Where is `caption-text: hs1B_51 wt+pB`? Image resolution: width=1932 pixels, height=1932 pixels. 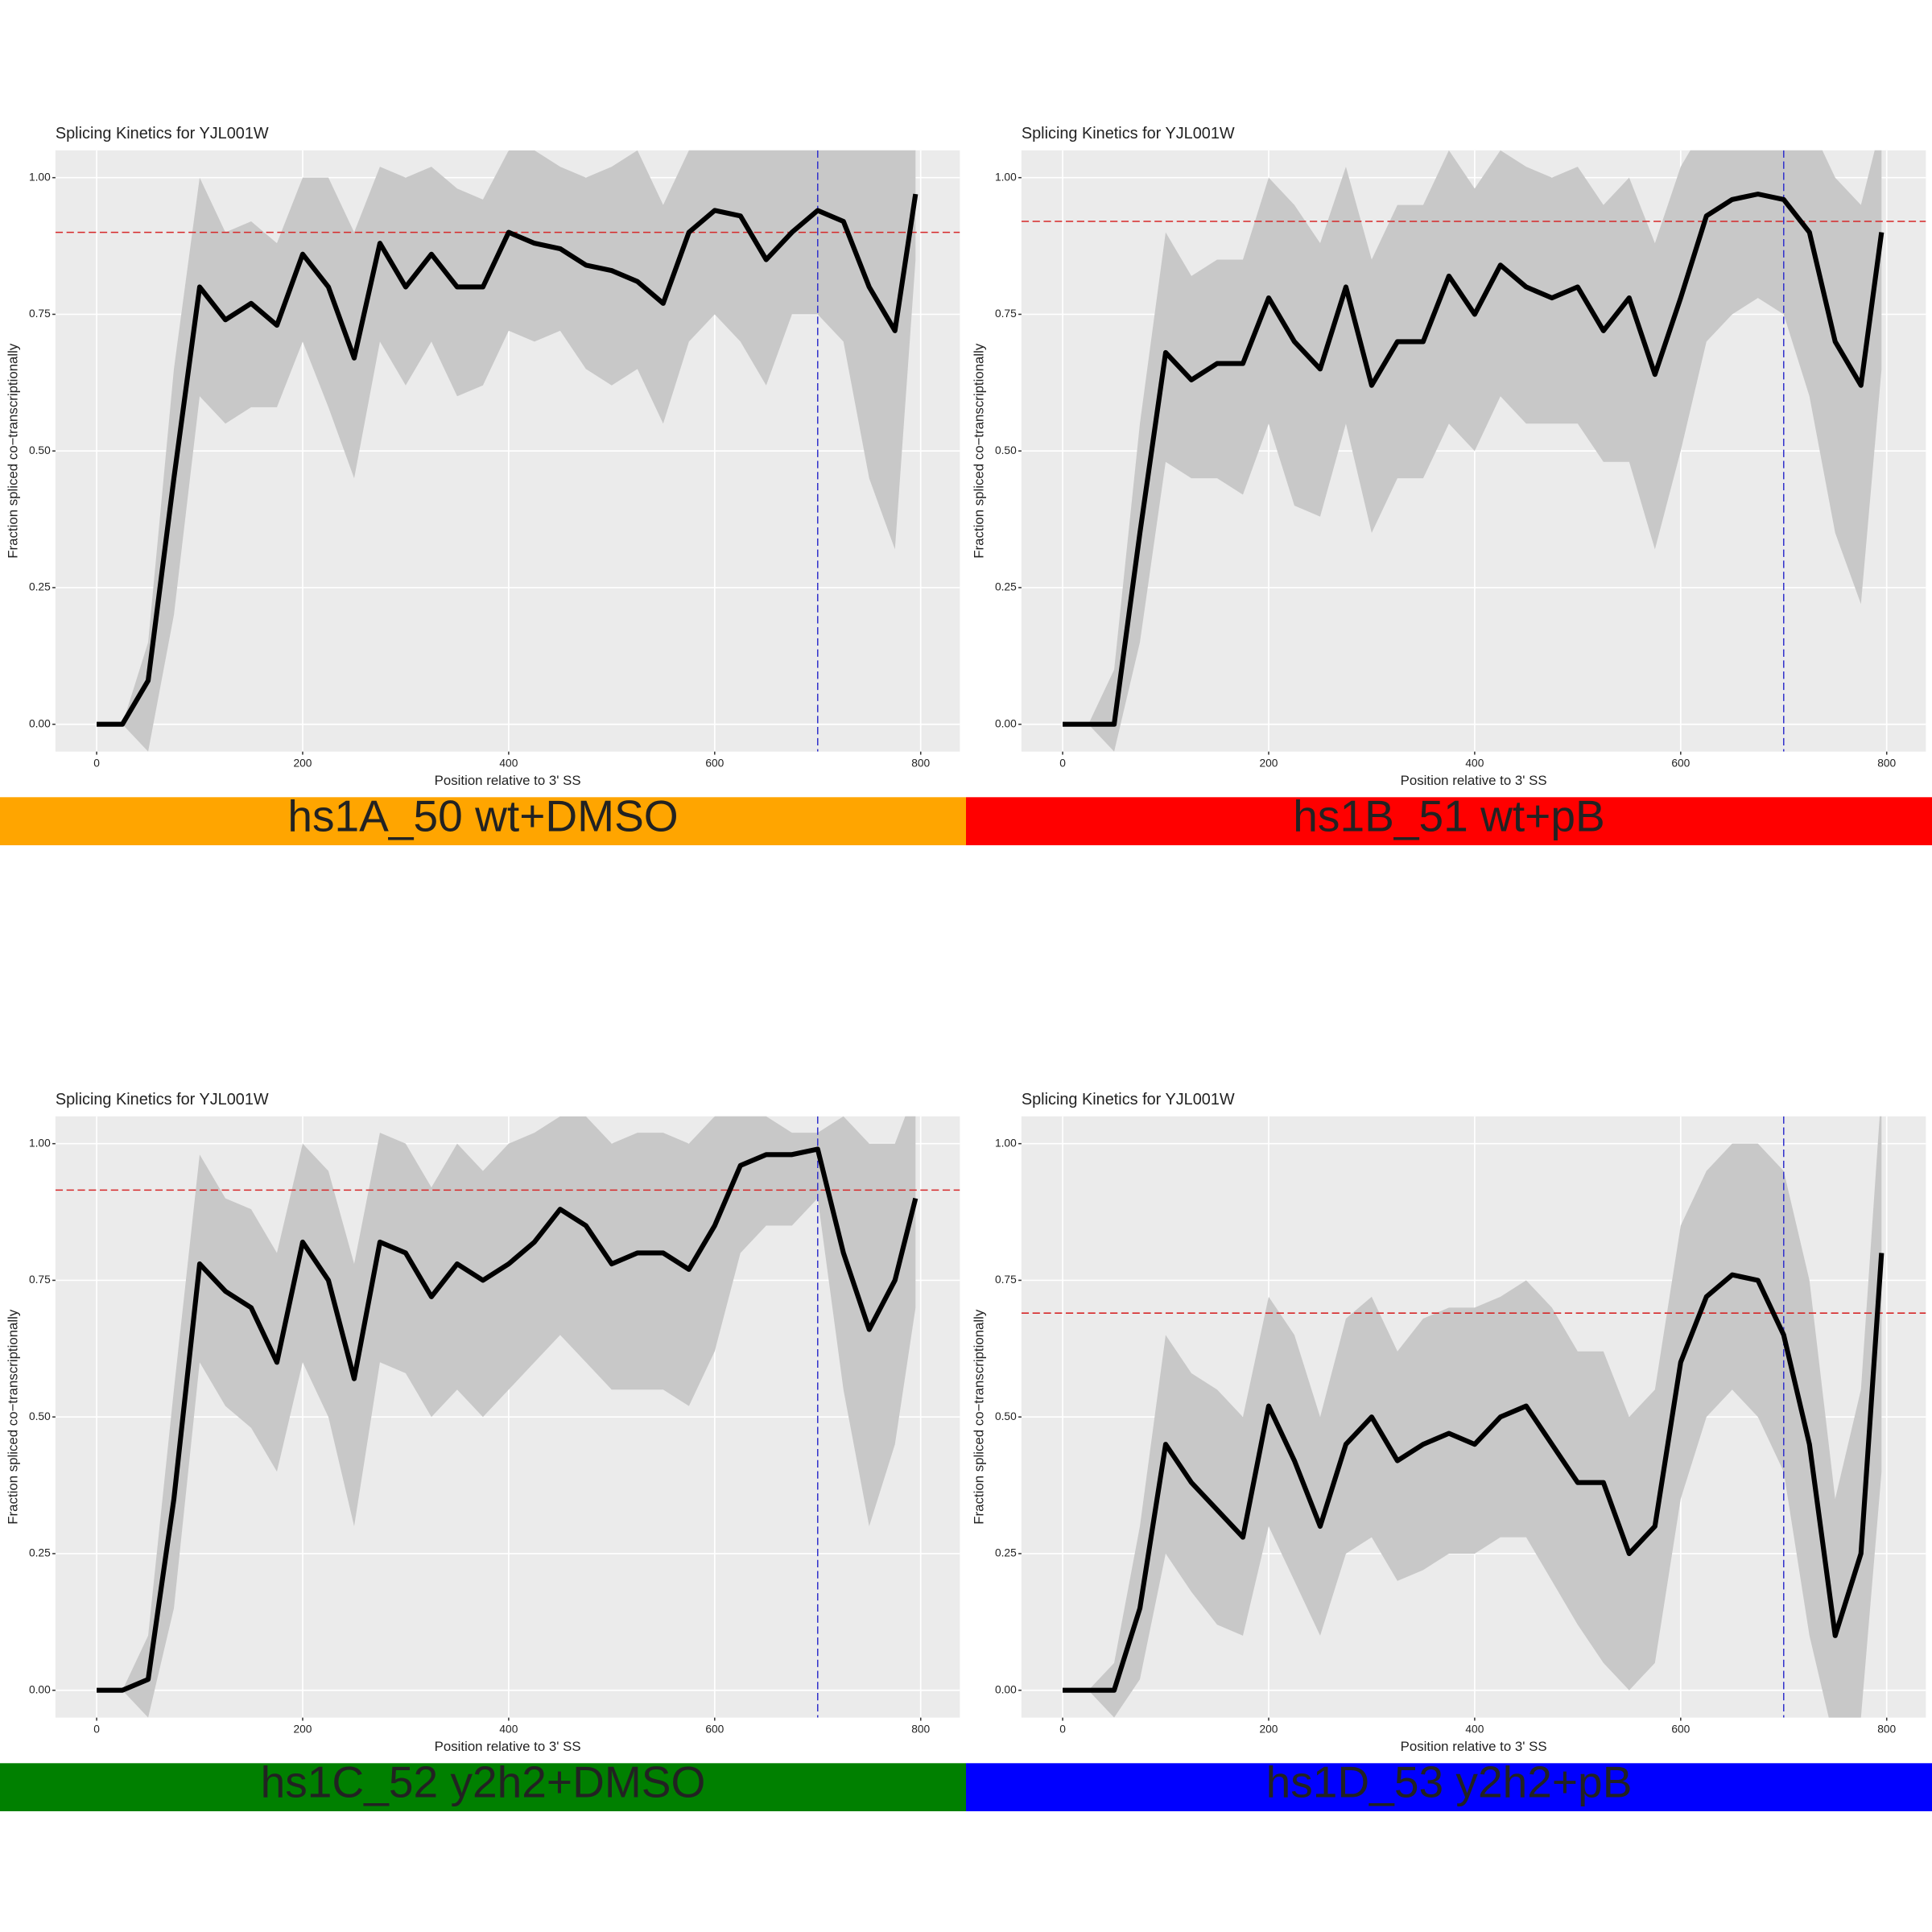 caption-text: hs1B_51 wt+pB is located at coordinates (1448, 815).